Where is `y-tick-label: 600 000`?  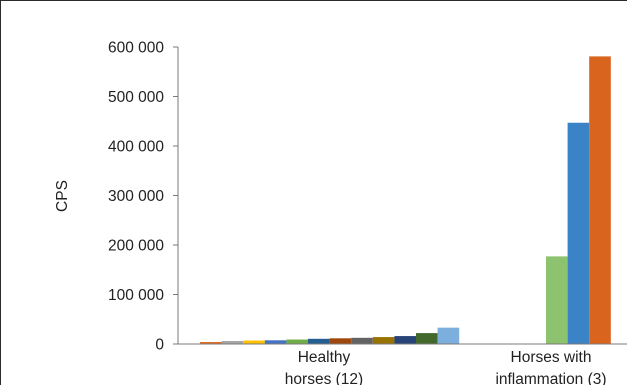 y-tick-label: 600 000 is located at coordinates (136, 48).